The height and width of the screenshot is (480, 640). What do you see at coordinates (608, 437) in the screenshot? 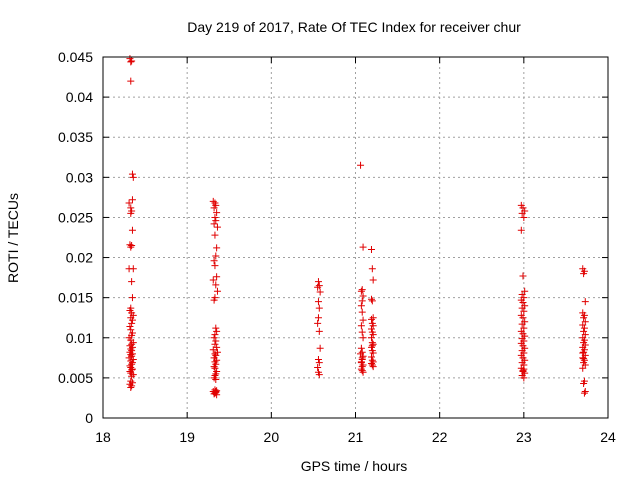
I see `x-tick-label: 24` at bounding box center [608, 437].